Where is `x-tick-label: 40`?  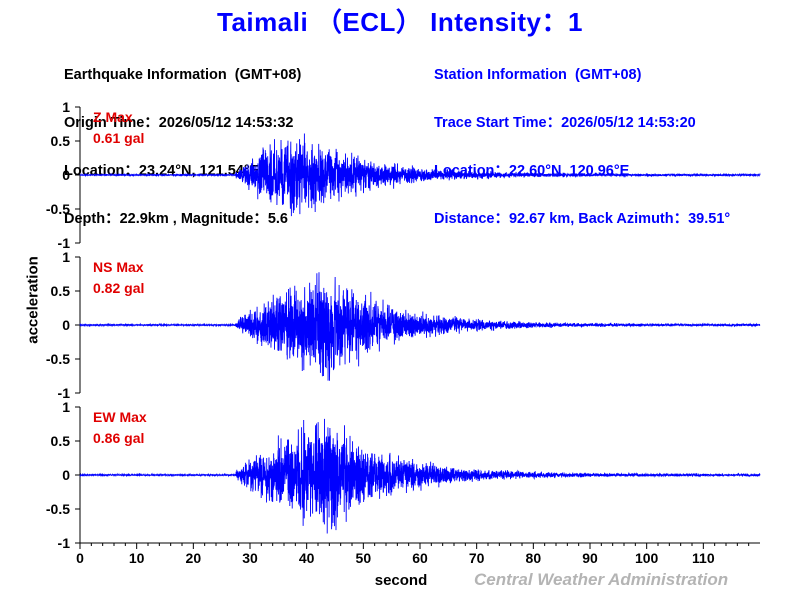 x-tick-label: 40 is located at coordinates (307, 558).